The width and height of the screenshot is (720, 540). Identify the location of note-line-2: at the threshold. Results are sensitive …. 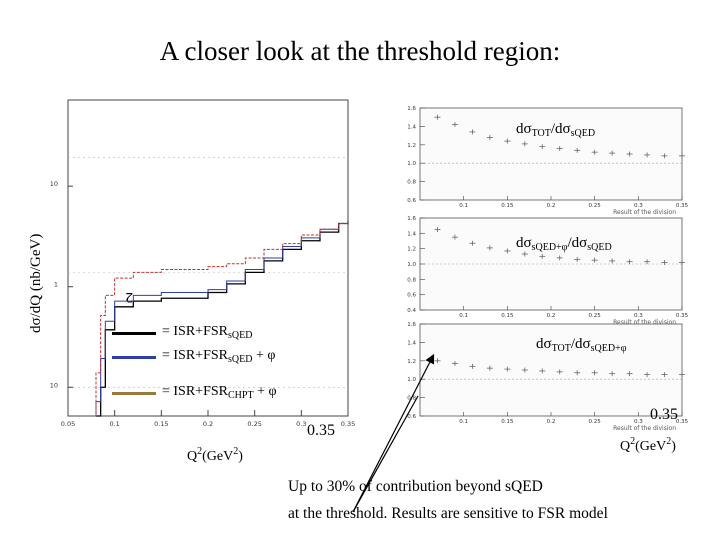
(448, 513).